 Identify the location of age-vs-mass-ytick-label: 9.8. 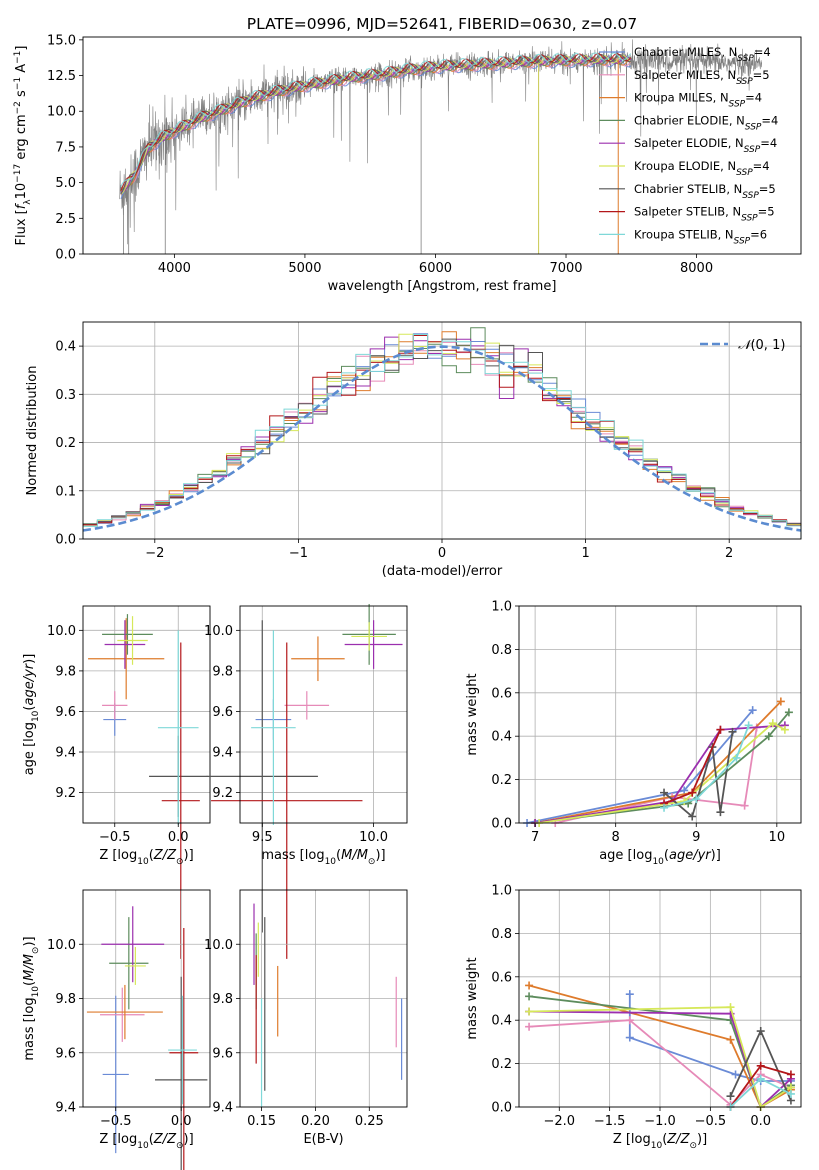
(222, 671).